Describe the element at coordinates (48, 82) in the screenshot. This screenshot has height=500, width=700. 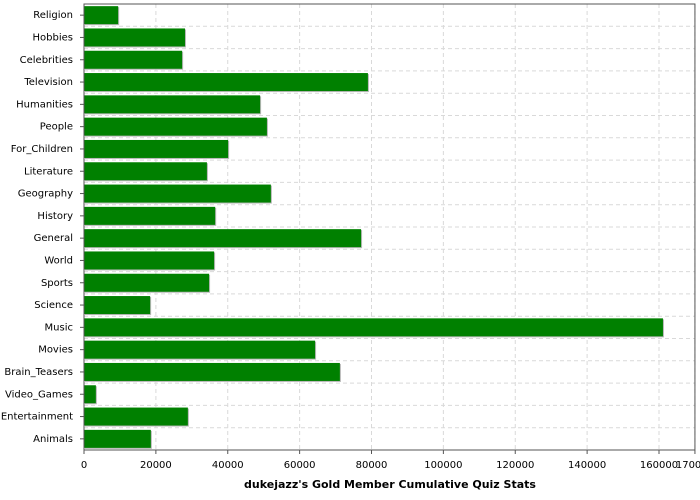
I see `y-tick-label: Television` at that location.